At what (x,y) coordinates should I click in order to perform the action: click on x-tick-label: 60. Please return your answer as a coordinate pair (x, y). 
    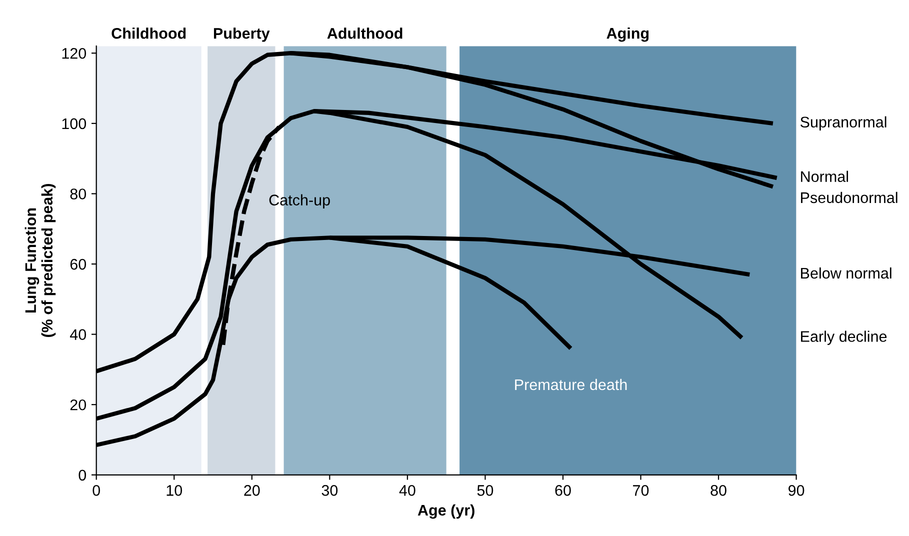
    Looking at the image, I should click on (563, 490).